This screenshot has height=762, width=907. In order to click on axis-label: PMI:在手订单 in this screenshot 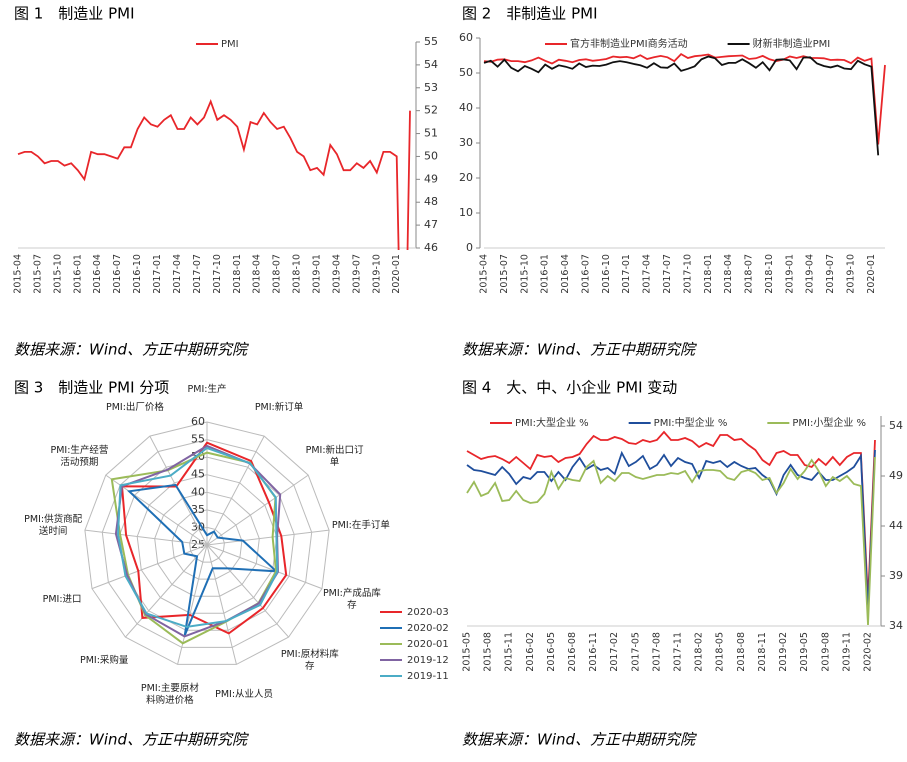, I will do `click(360, 526)`.